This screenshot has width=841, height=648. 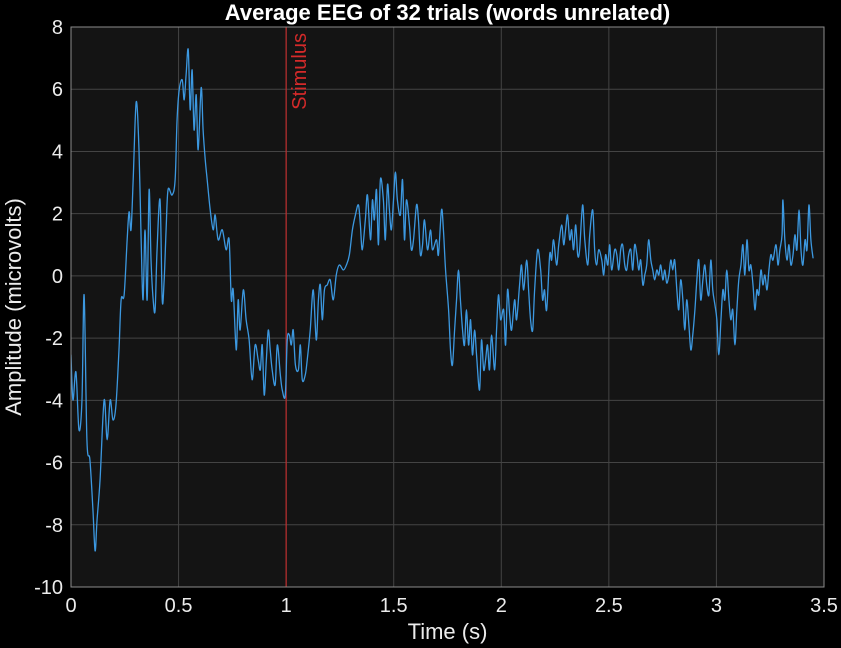 I want to click on y-tick-label: -2, so click(x=54, y=339).